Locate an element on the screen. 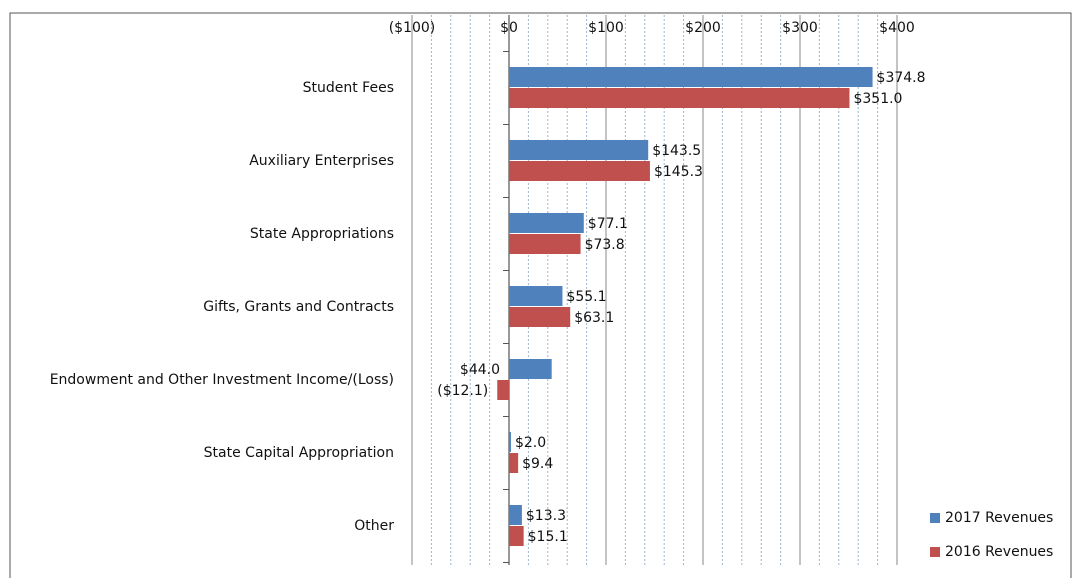 The height and width of the screenshot is (578, 1081). y-tick-label: Gifts, Grants and Contracts is located at coordinates (298, 307).